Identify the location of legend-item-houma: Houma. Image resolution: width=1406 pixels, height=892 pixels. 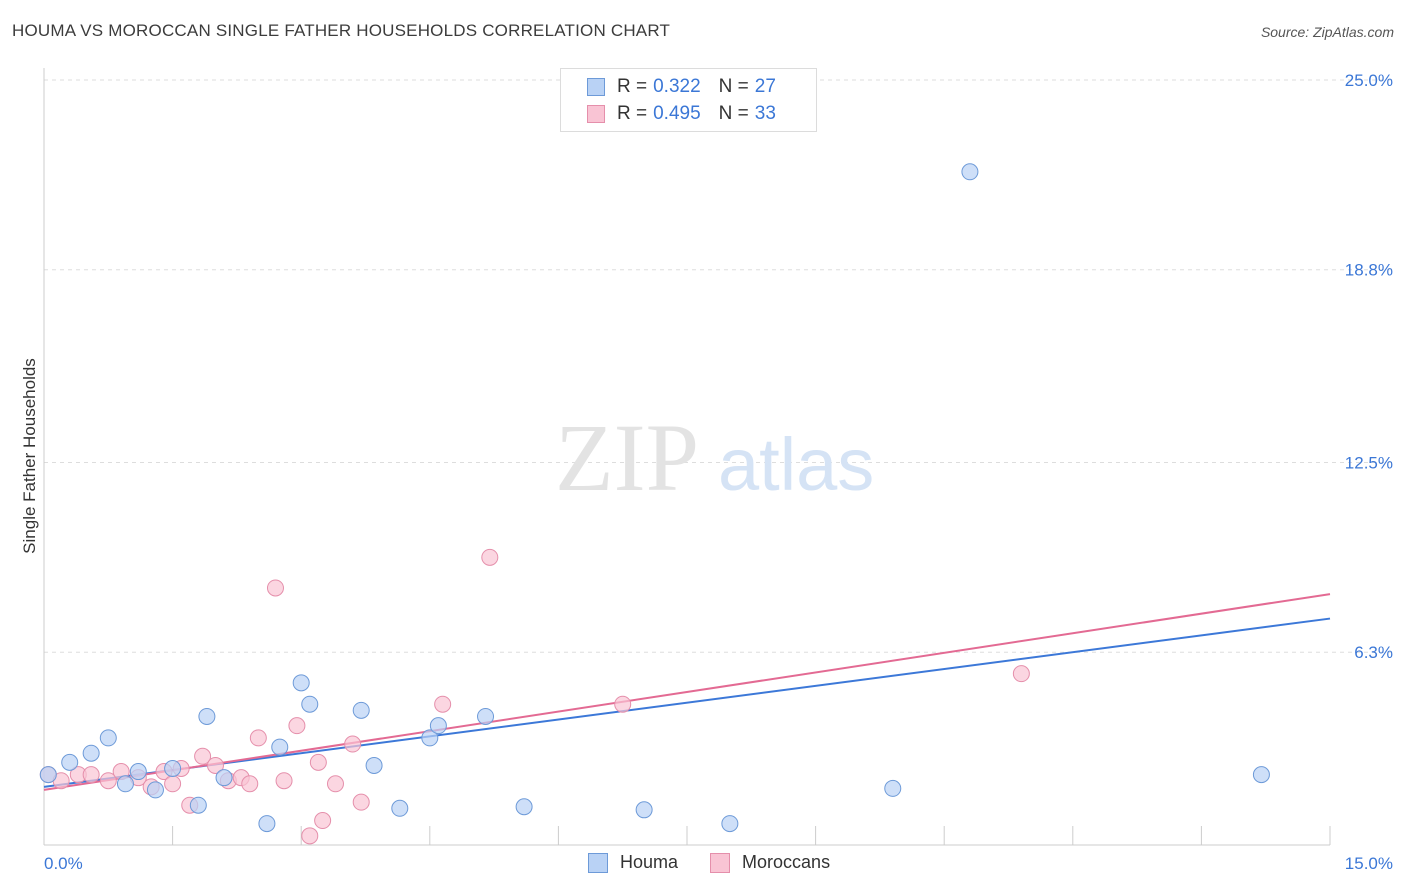
(633, 862).